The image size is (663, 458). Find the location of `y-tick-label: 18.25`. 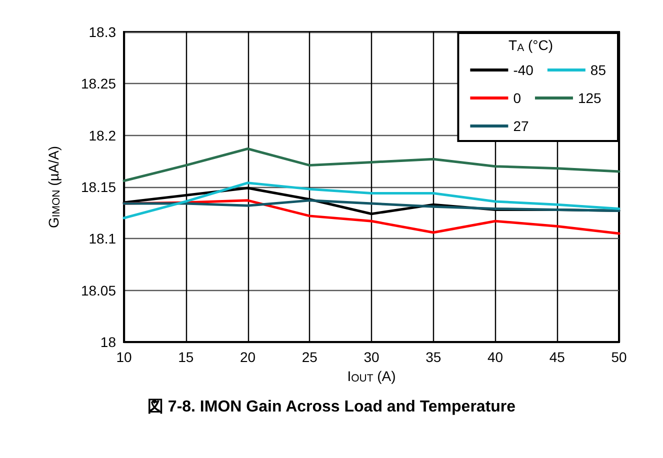

y-tick-label: 18.25 is located at coordinates (98, 84).